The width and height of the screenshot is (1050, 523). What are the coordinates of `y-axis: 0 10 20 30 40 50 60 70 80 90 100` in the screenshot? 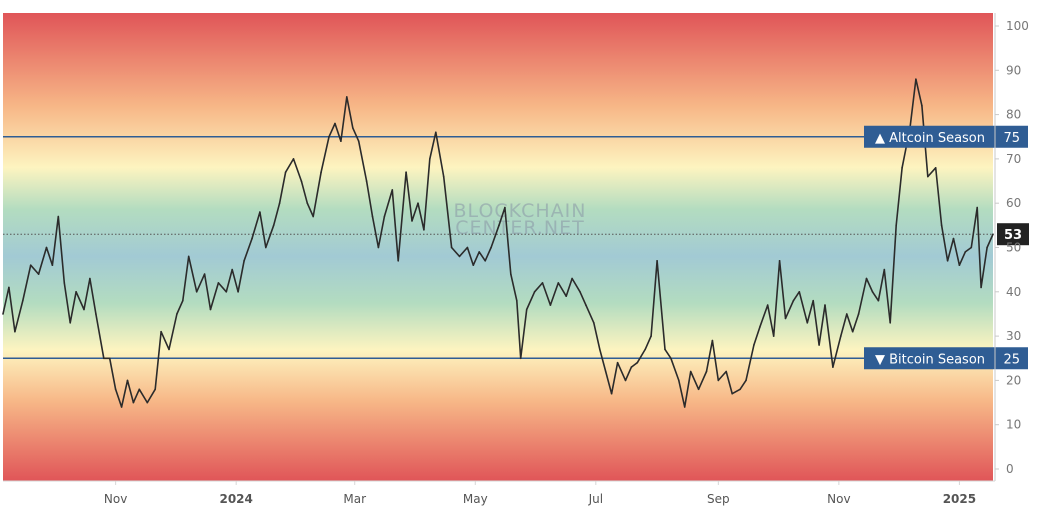 It's located at (1011, 247).